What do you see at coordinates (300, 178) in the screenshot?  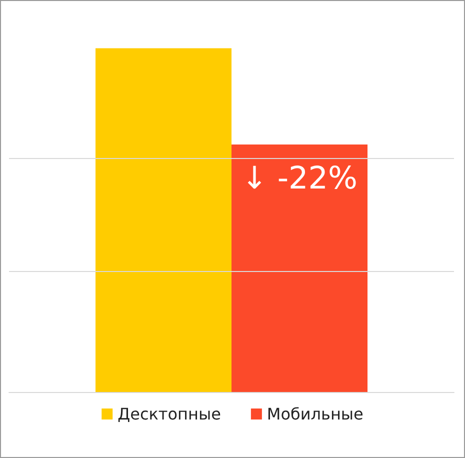 I see `annotation: ↓ -22%` at bounding box center [300, 178].